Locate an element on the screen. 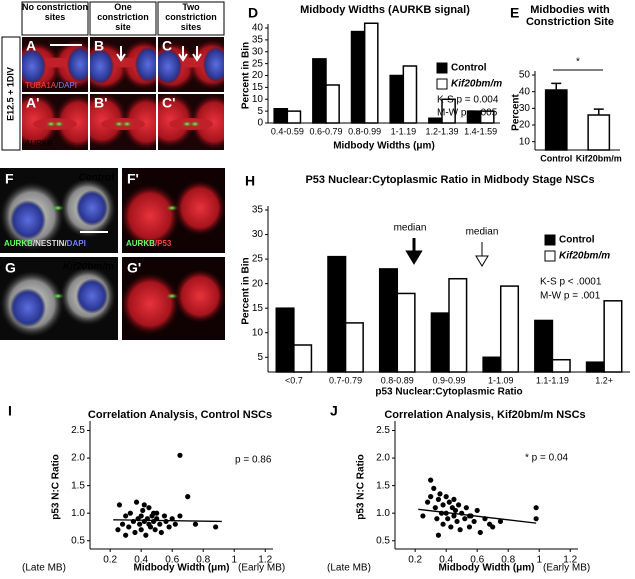 This screenshot has height=579, width=635. median-arrow is located at coordinates (414, 251).